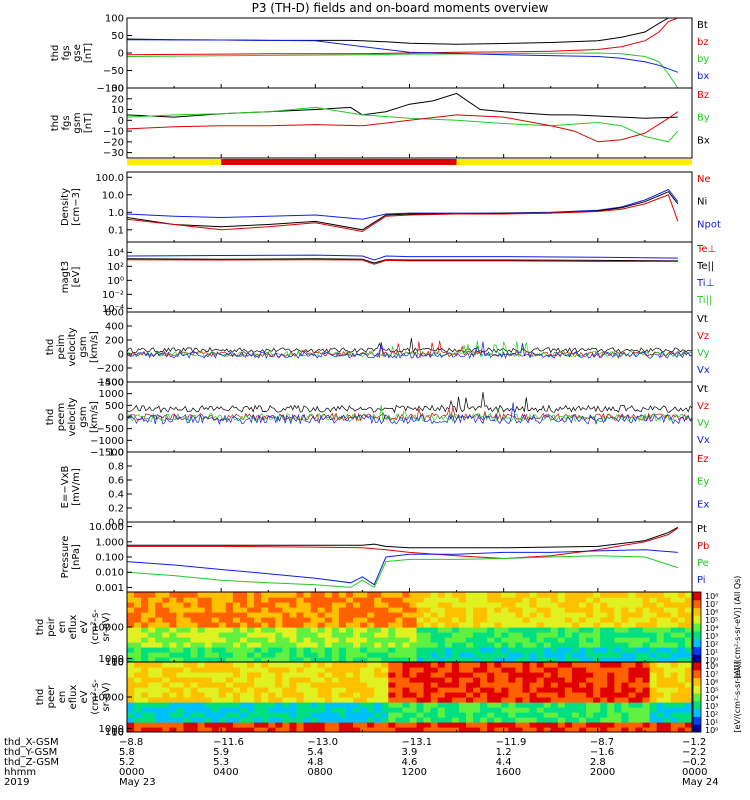 Image resolution: width=750 pixels, height=800 pixels. I want to click on series-Vt, so click(409, 402).